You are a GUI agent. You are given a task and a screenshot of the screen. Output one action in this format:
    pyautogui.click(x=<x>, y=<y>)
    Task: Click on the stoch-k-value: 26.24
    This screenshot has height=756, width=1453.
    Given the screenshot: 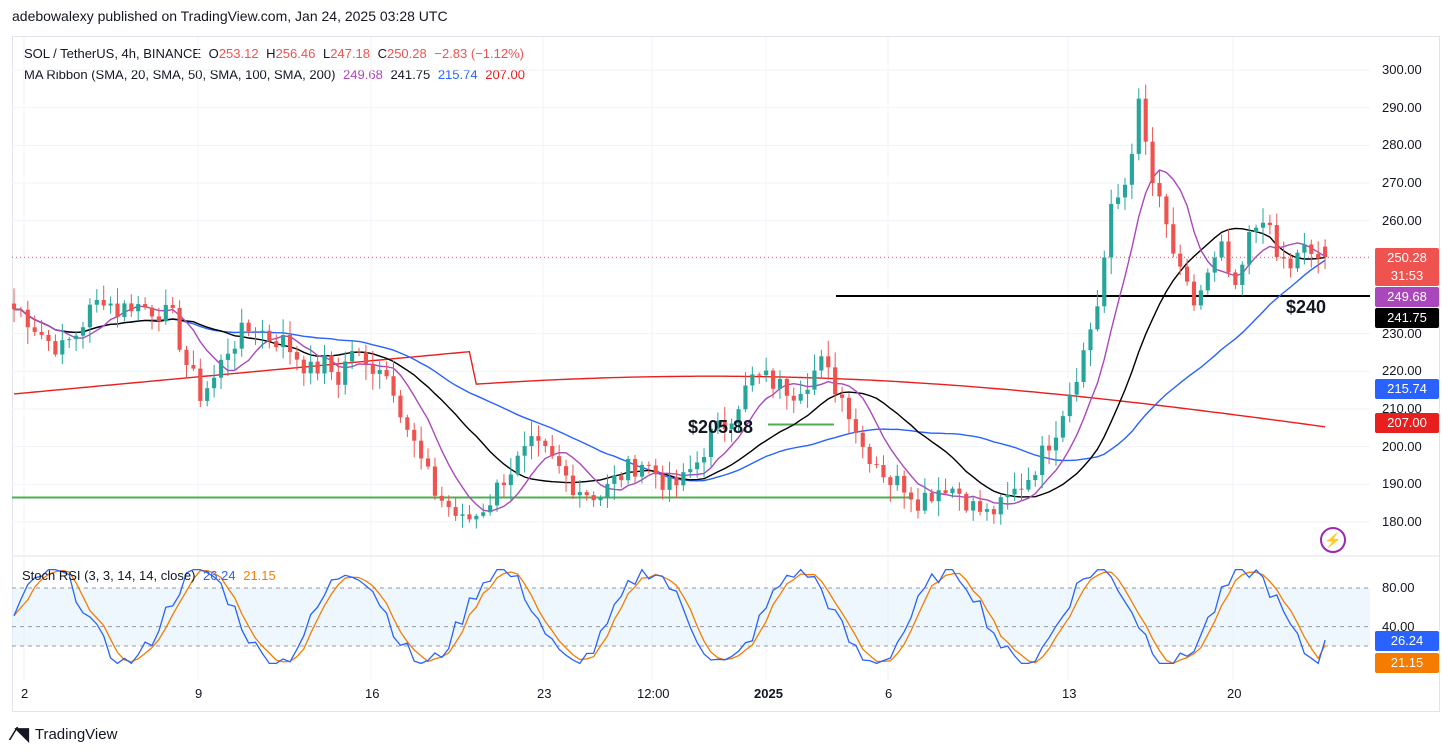 What is the action you would take?
    pyautogui.click(x=219, y=575)
    